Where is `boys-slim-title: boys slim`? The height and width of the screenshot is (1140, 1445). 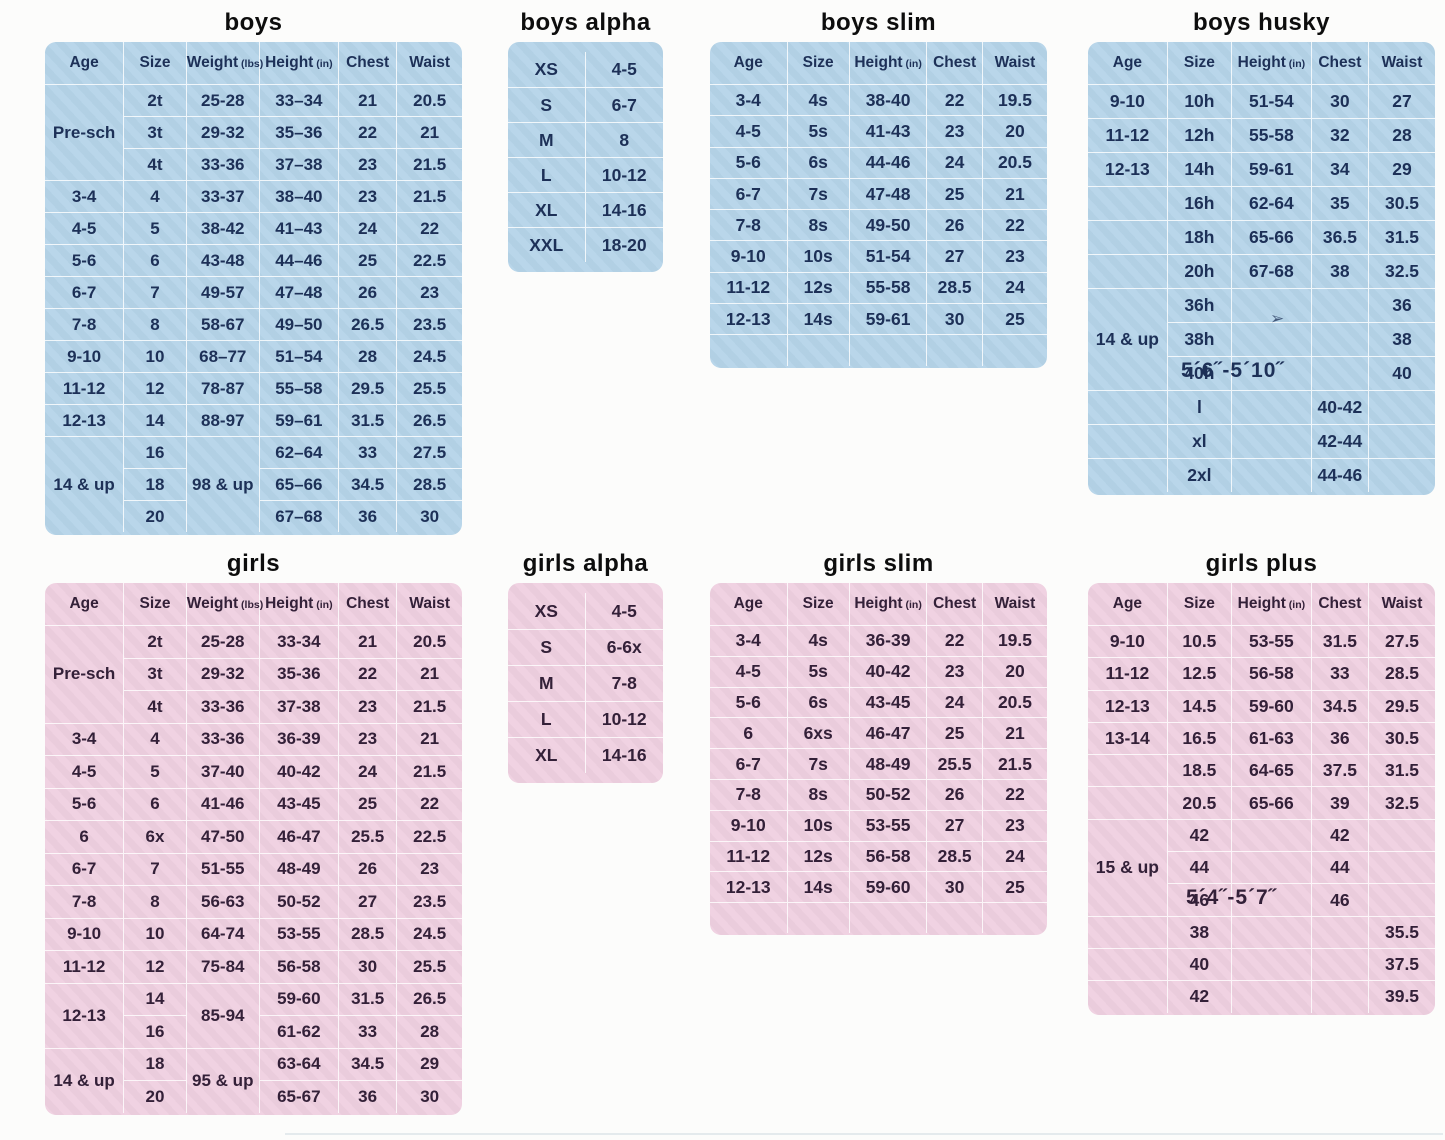
boys-slim-title: boys slim is located at coordinates (878, 22).